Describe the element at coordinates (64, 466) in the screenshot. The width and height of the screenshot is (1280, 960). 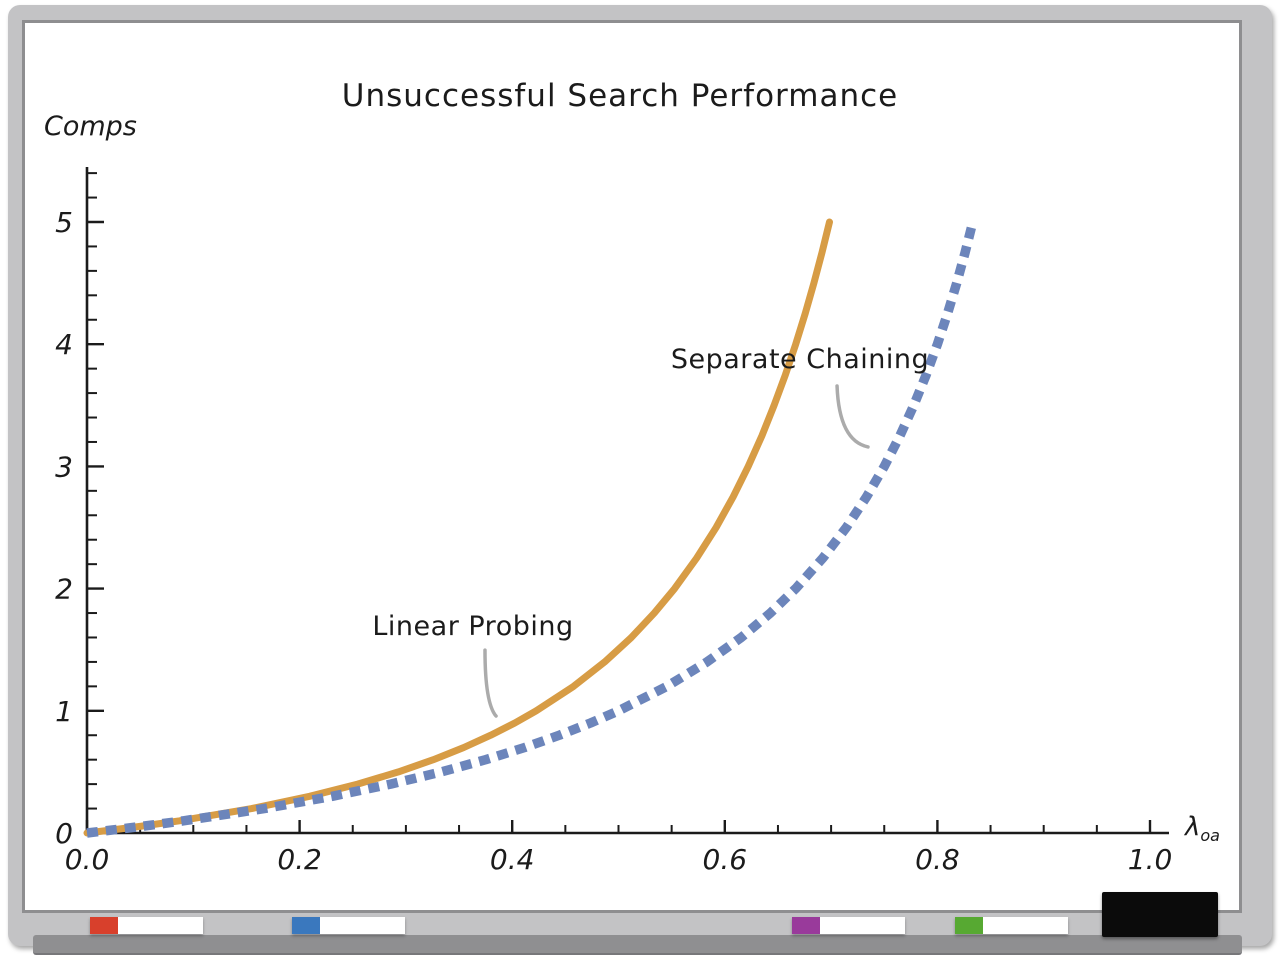
I see `y-tick-label: 3` at that location.